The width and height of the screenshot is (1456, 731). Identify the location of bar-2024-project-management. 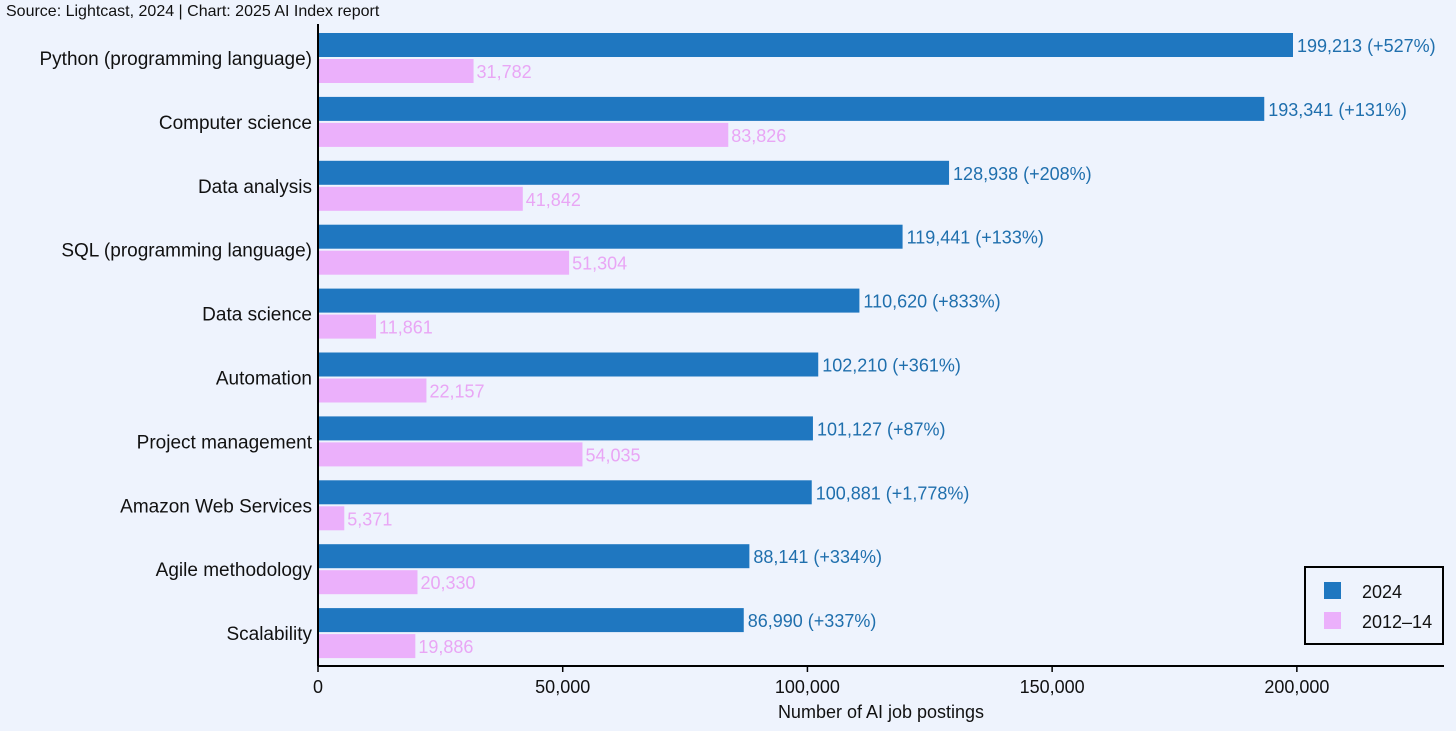
(565, 428).